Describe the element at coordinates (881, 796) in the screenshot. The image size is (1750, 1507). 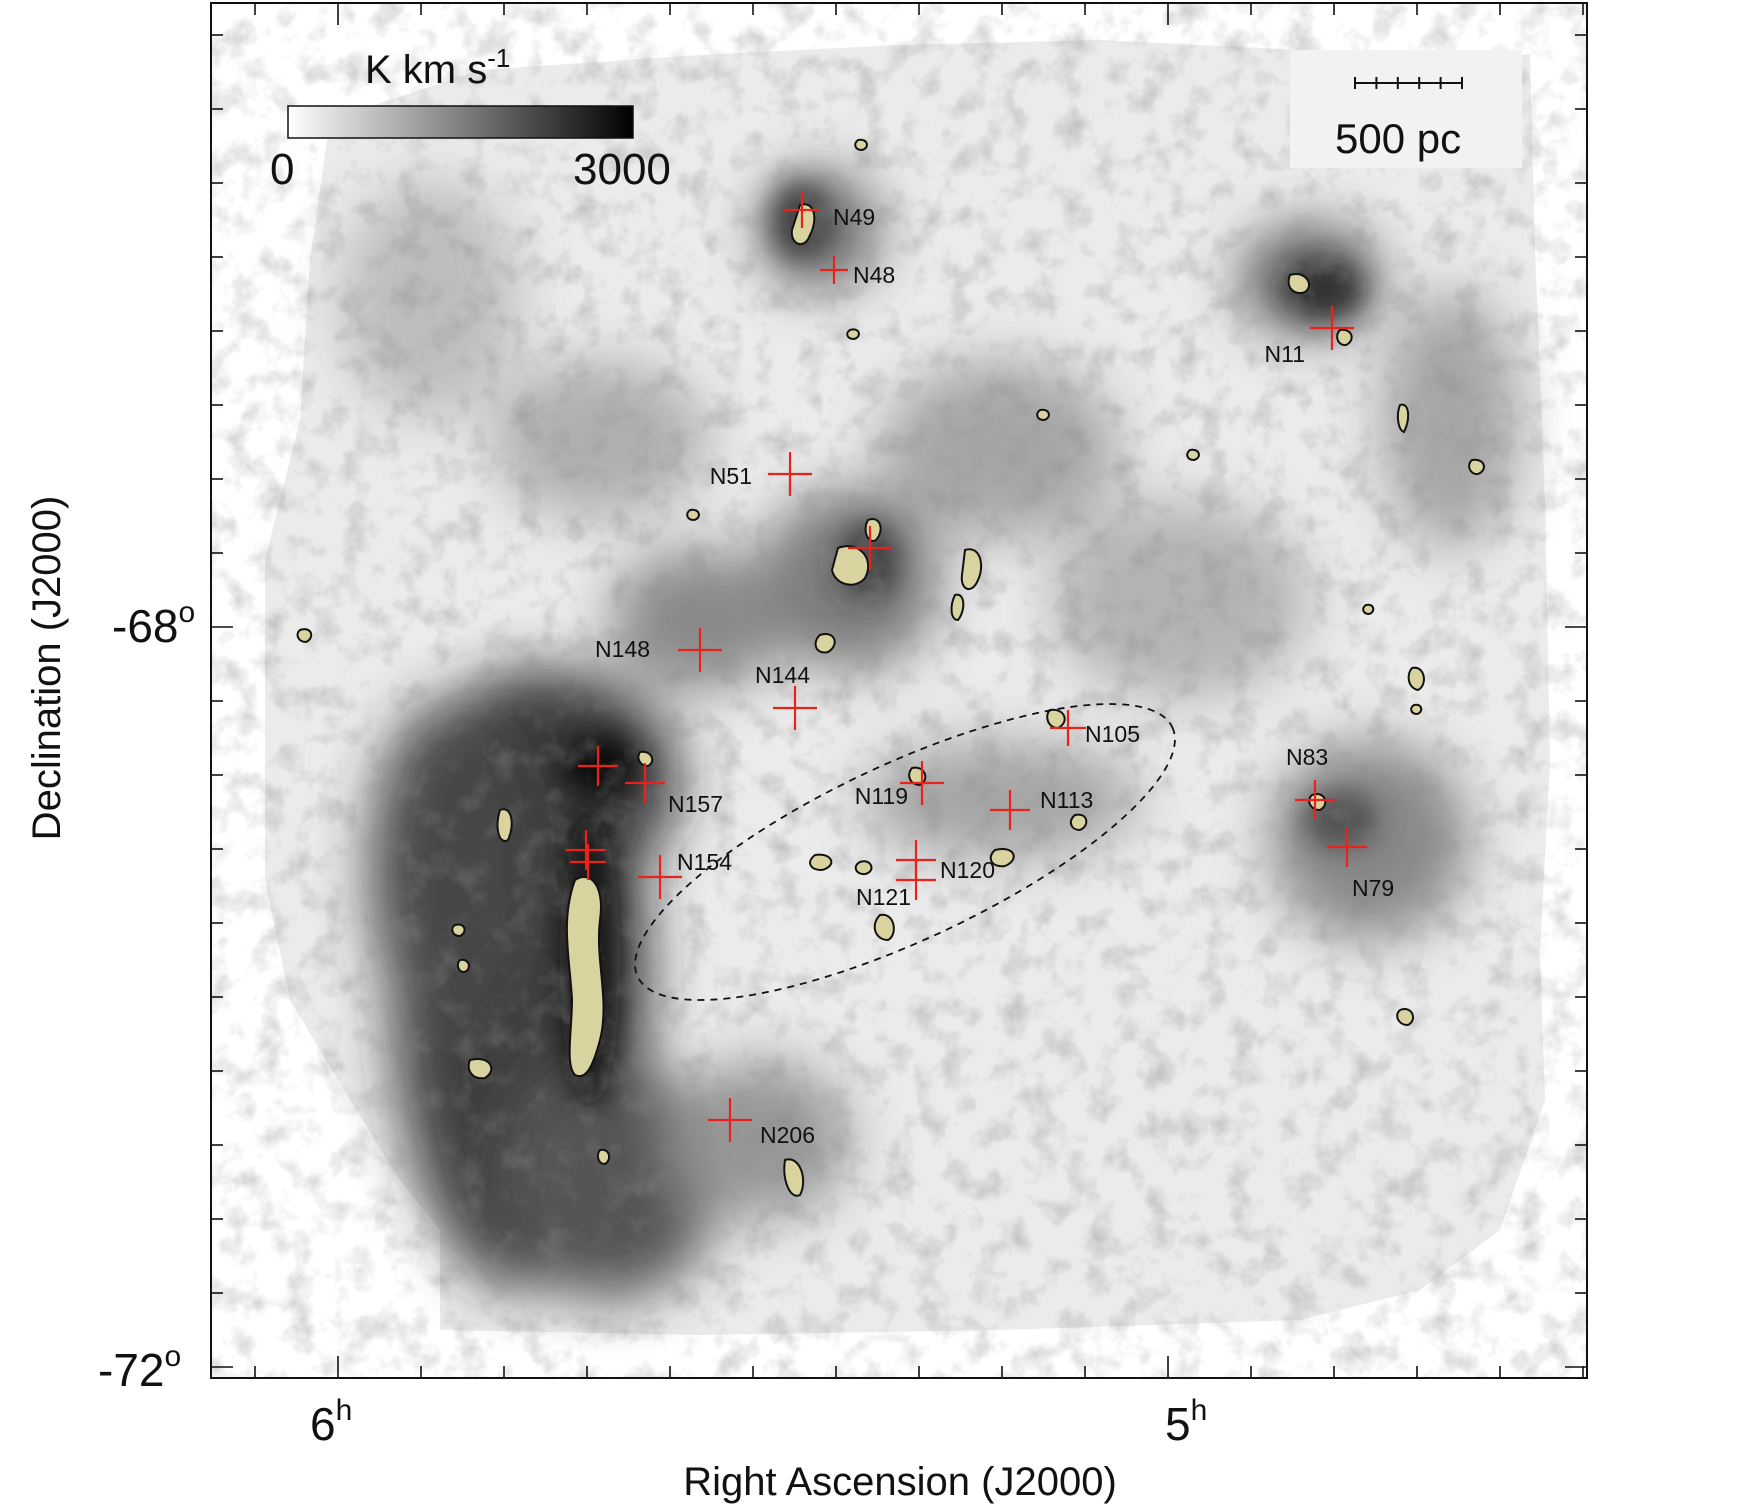
I see `label-n119: N119` at that location.